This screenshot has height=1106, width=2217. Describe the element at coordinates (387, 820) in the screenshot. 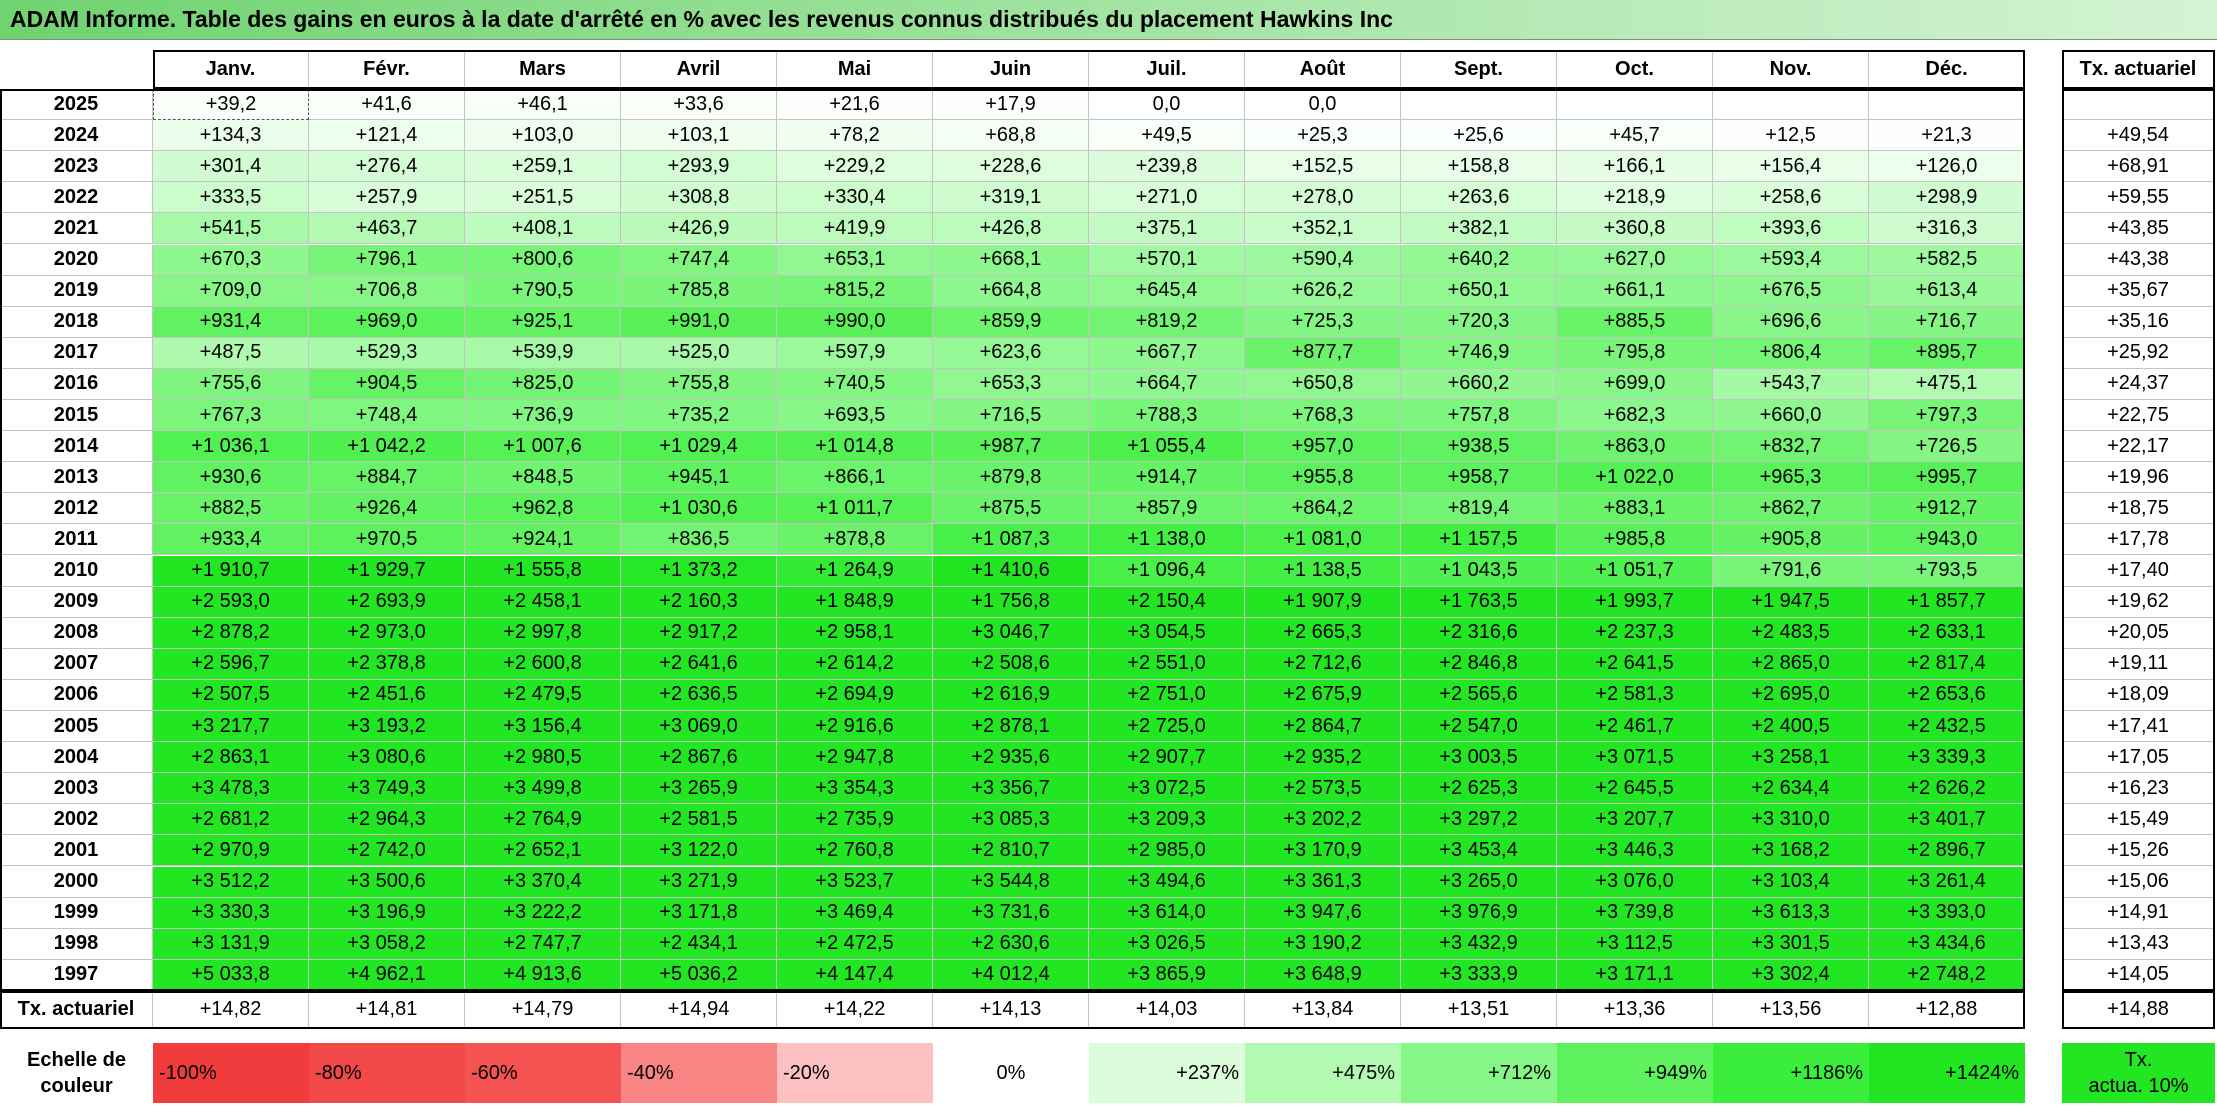

I see `cell: +2 964,3` at that location.